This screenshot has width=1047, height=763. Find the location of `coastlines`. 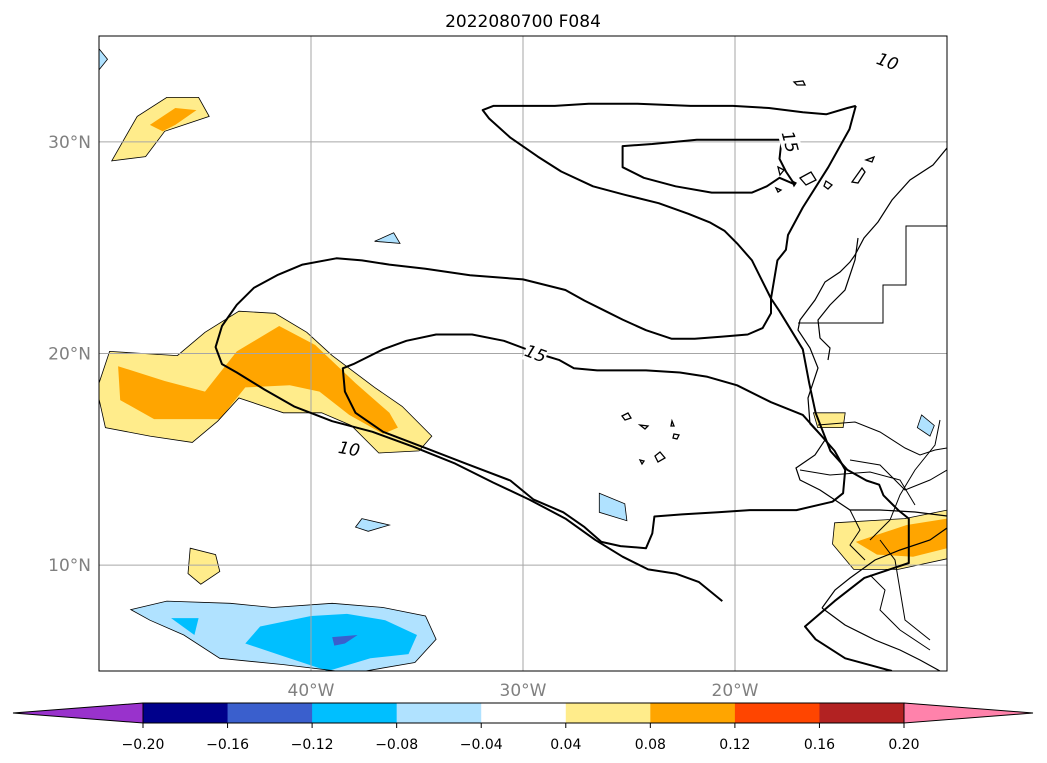

coastlines is located at coordinates (871, 409).